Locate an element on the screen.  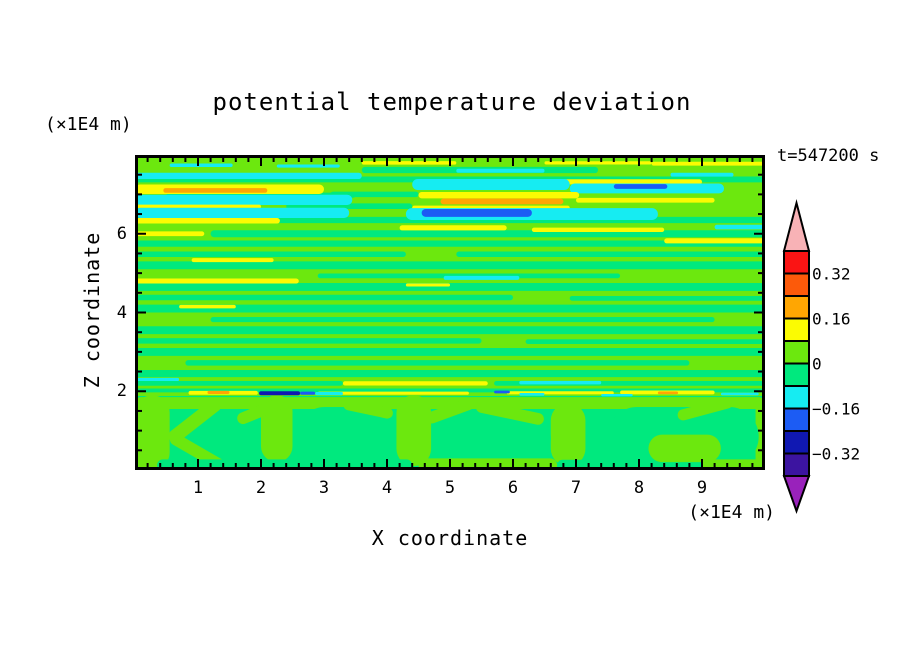
z-tick-label: 6 is located at coordinates (121, 233).